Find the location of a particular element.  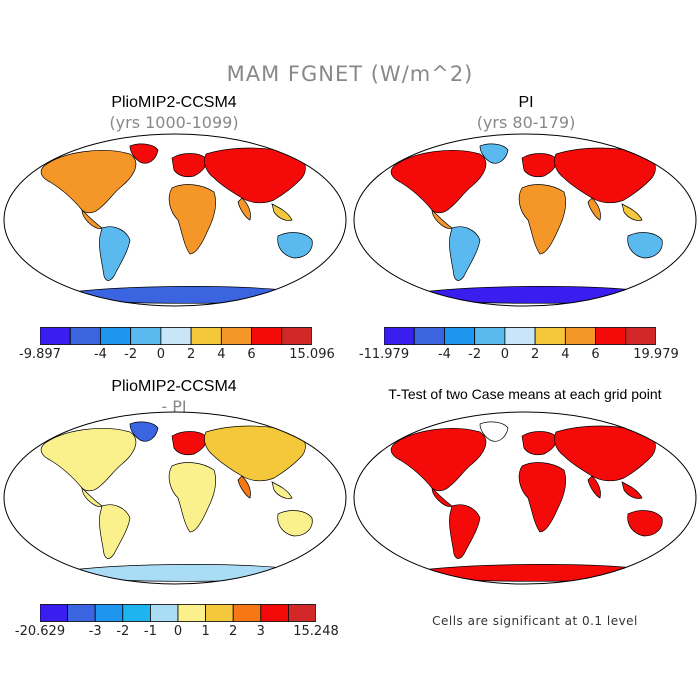

colorbar-tick-label: 3 is located at coordinates (260, 631).